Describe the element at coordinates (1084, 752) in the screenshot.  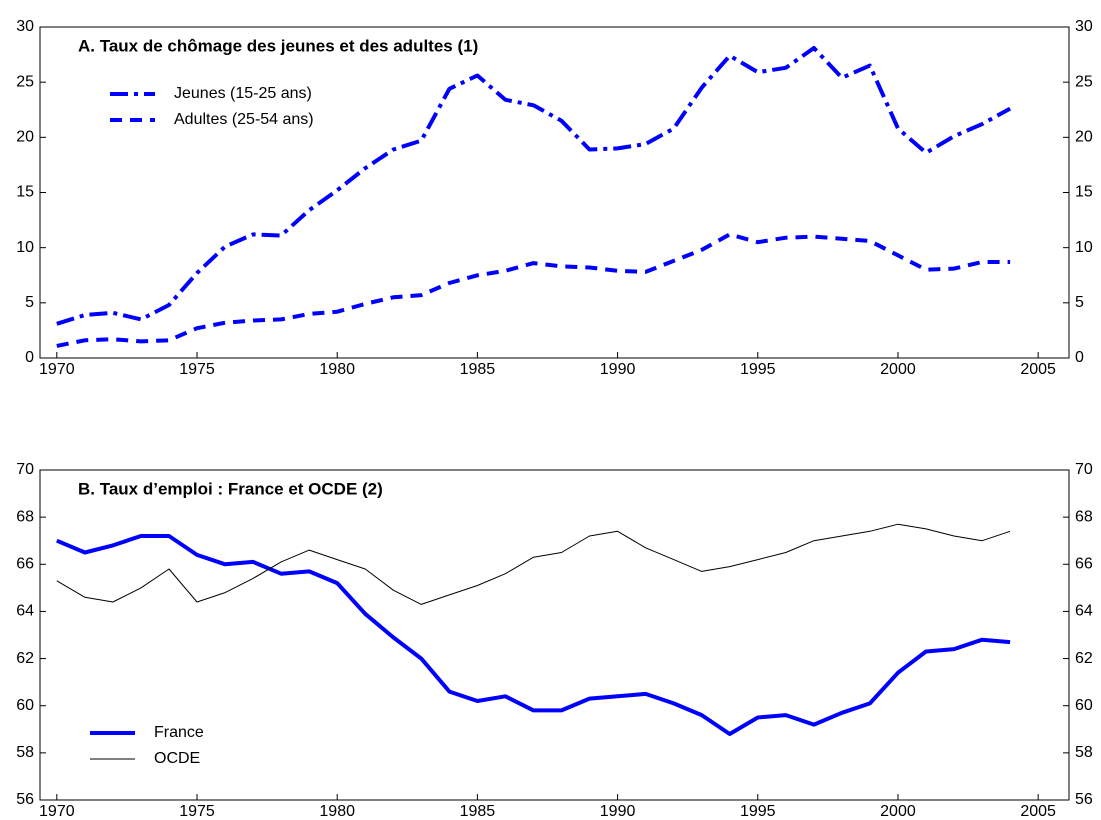
I see `y2-tick-label: 58` at that location.